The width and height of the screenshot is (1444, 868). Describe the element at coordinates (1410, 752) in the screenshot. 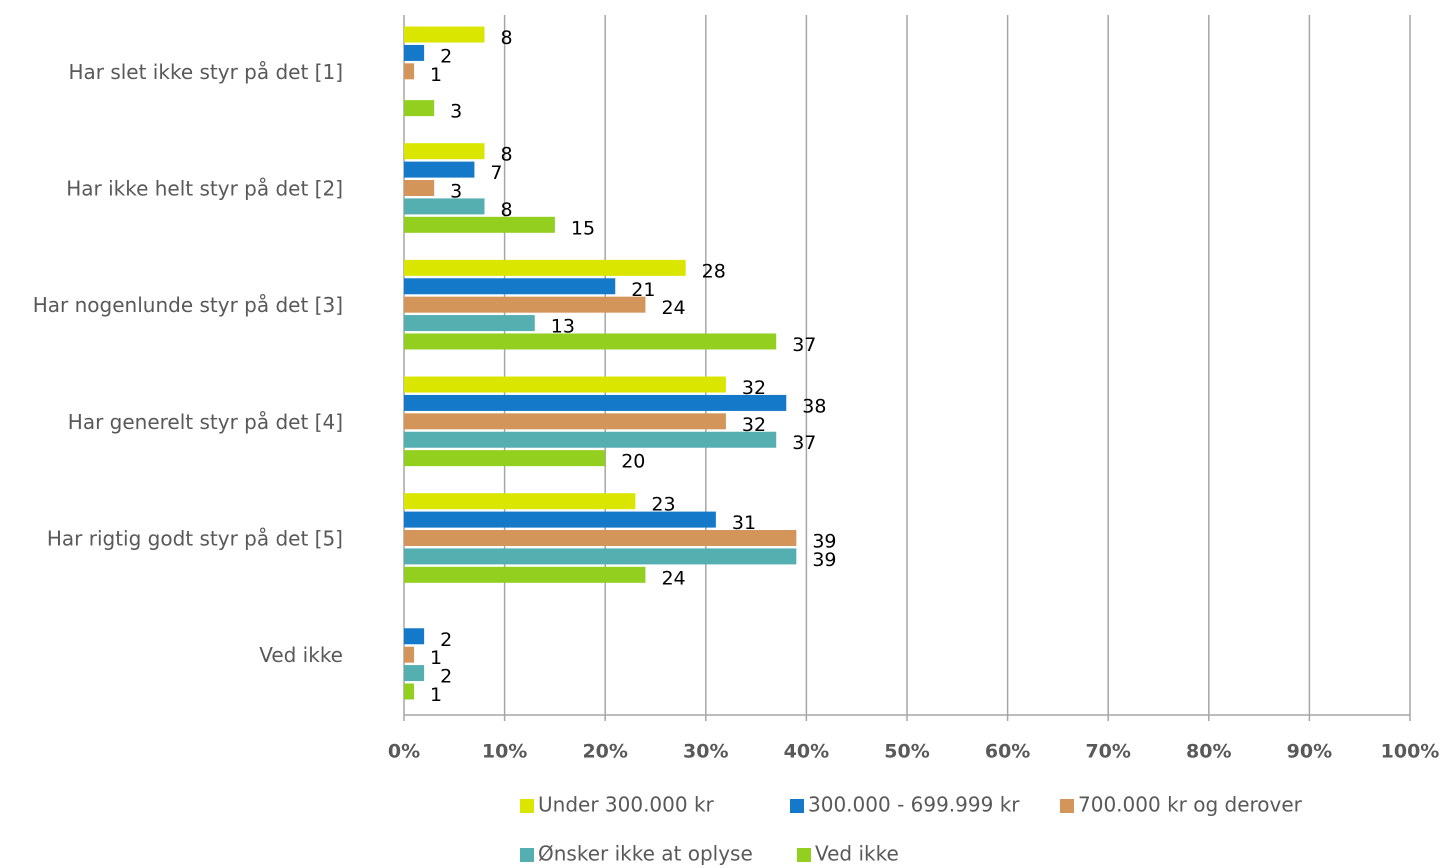

I see `x-tick-label: 100%` at that location.